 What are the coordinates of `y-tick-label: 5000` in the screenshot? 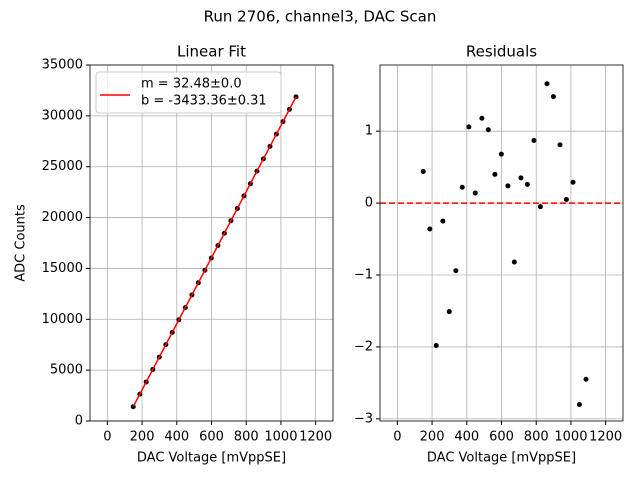 It's located at (66, 370).